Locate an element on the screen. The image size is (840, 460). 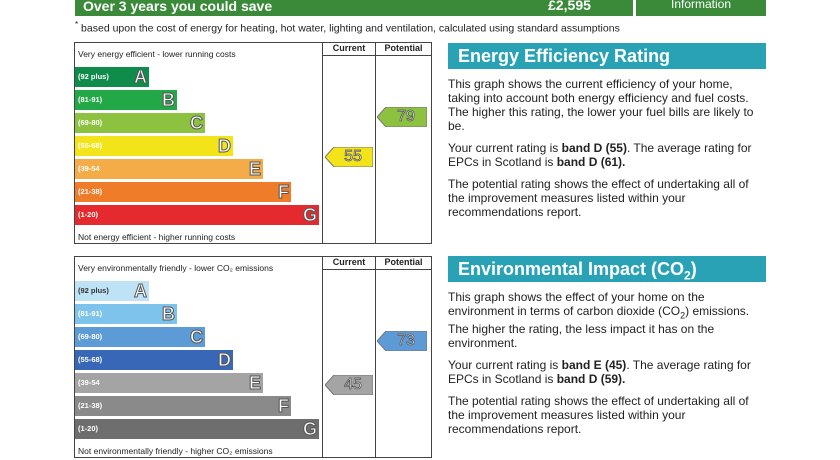
env-info-title: Environmental Impact (CO2) Rating is located at coordinates (607, 284).